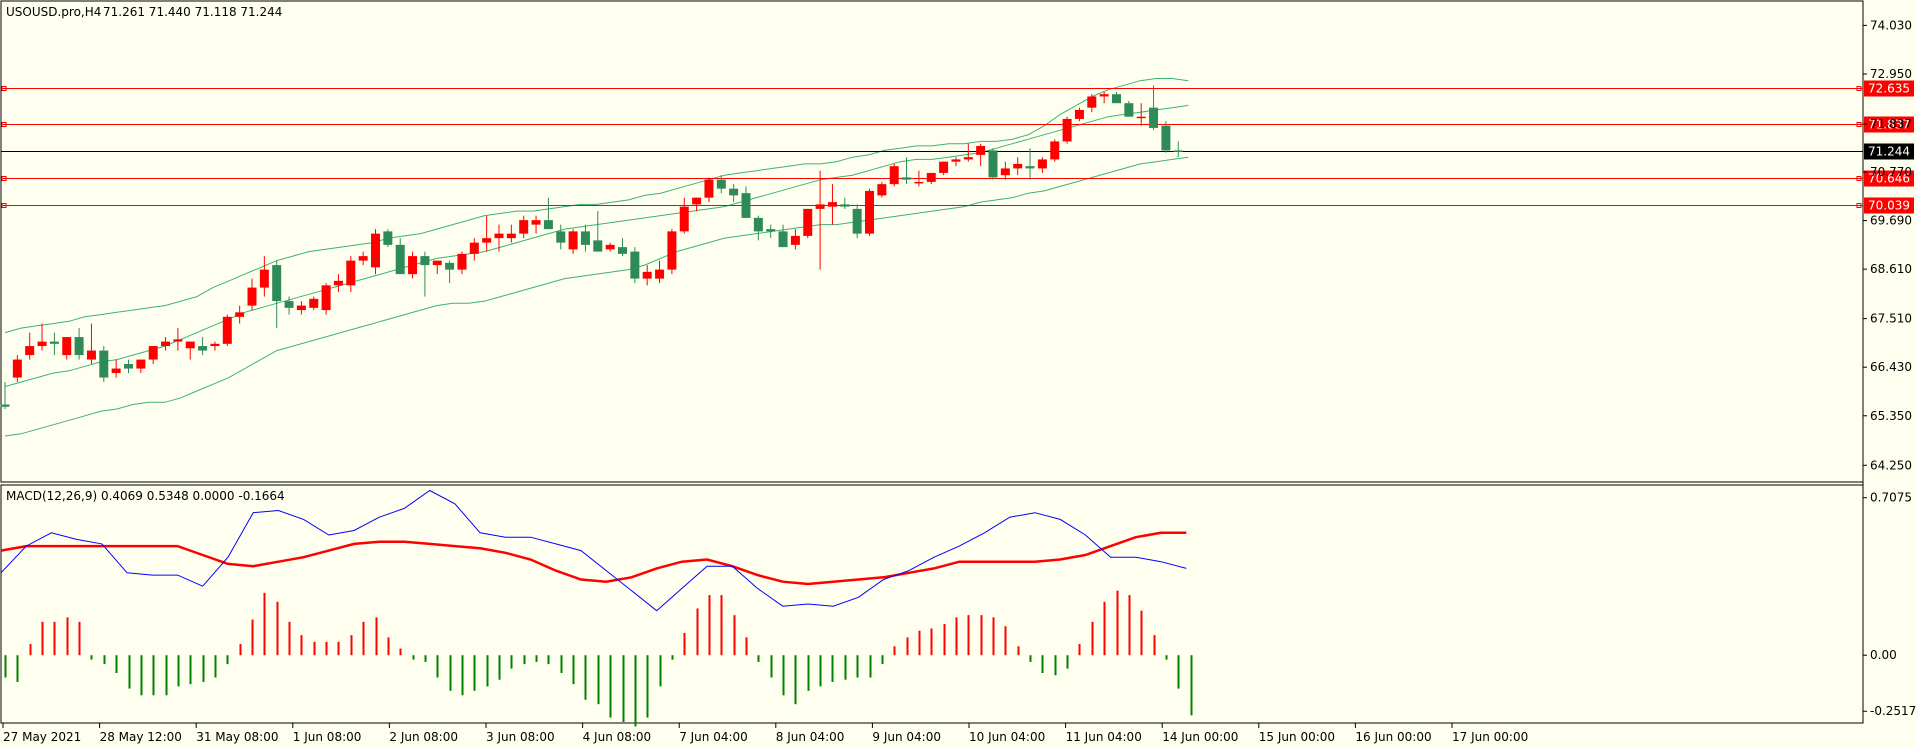  I want to click on price-tick-label: 69.690, so click(1891, 221).